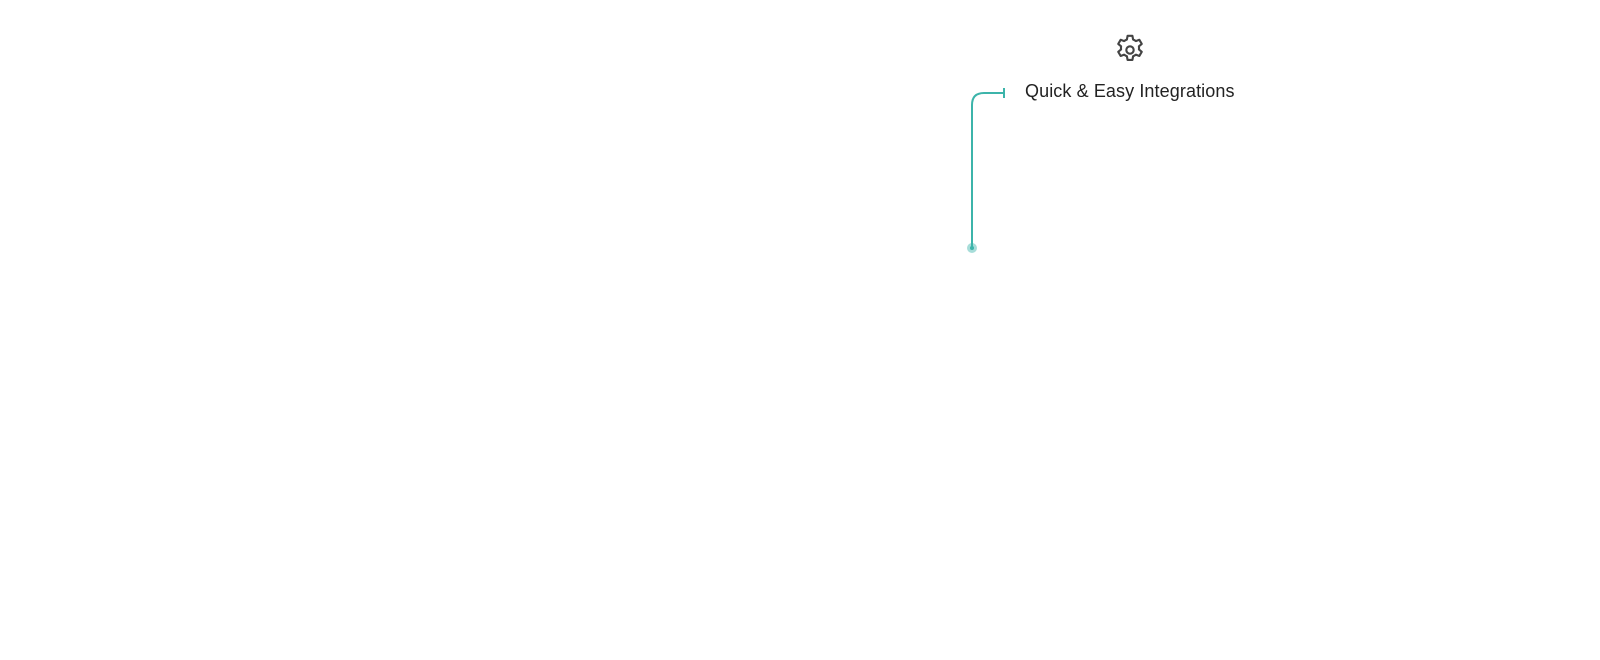  Describe the element at coordinates (1130, 47) in the screenshot. I see `gear-icon` at that location.